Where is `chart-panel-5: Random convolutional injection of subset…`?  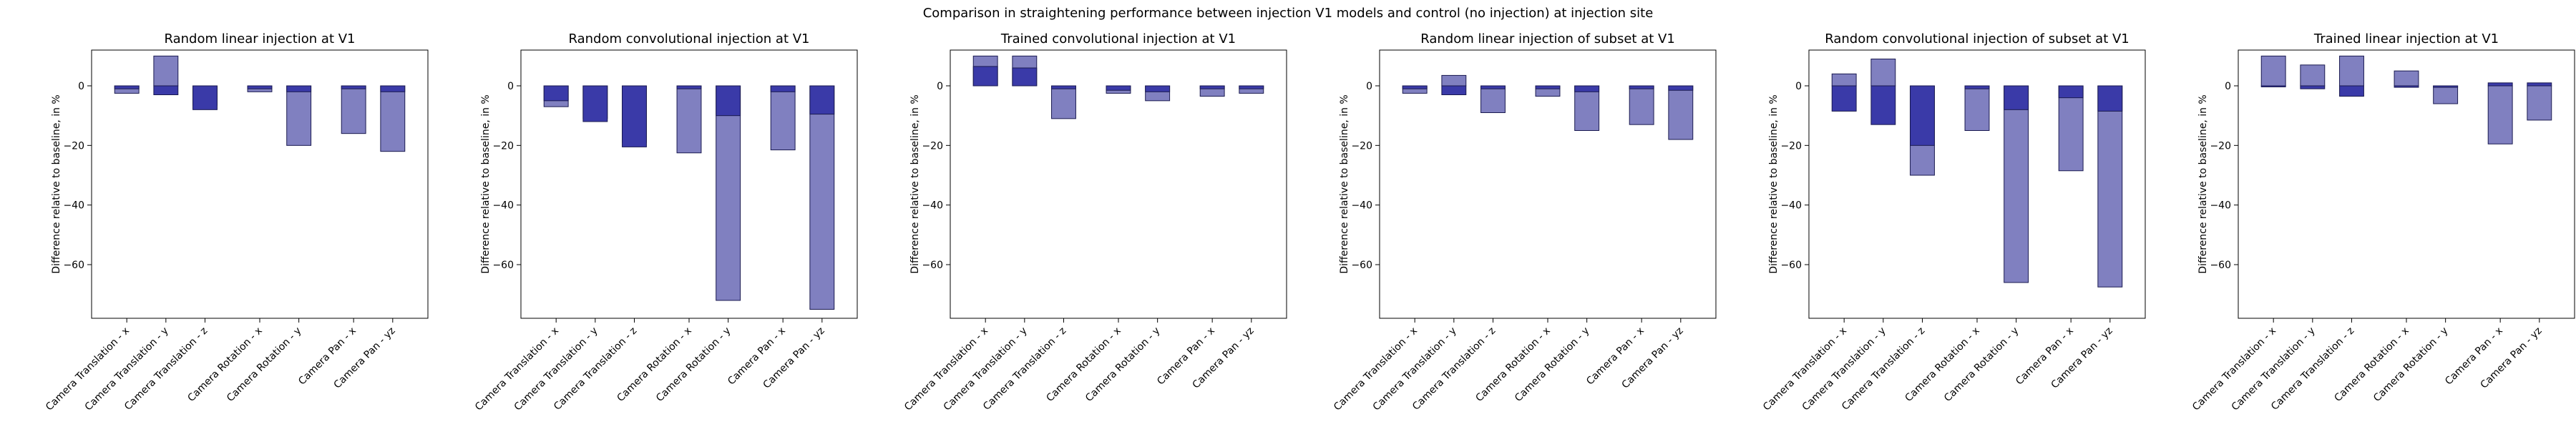
chart-panel-5: Random convolutional injection of subset… is located at coordinates (1953, 222).